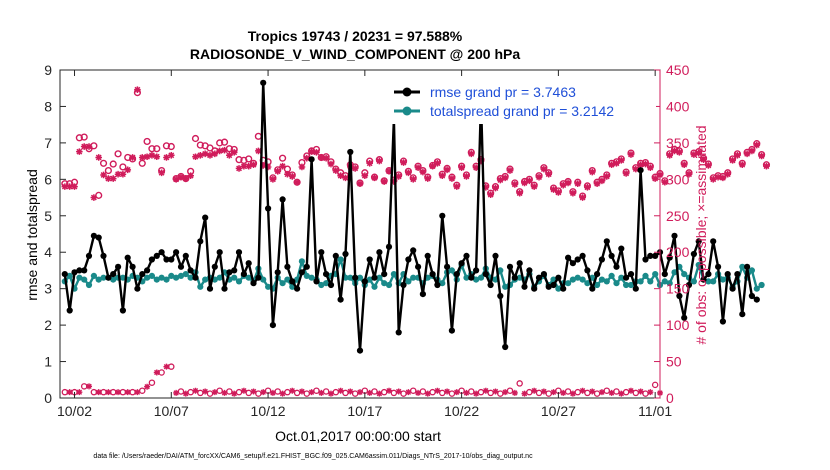 The image size is (830, 470). Describe the element at coordinates (48, 143) in the screenshot. I see `y-left-tick-label: 7` at that location.